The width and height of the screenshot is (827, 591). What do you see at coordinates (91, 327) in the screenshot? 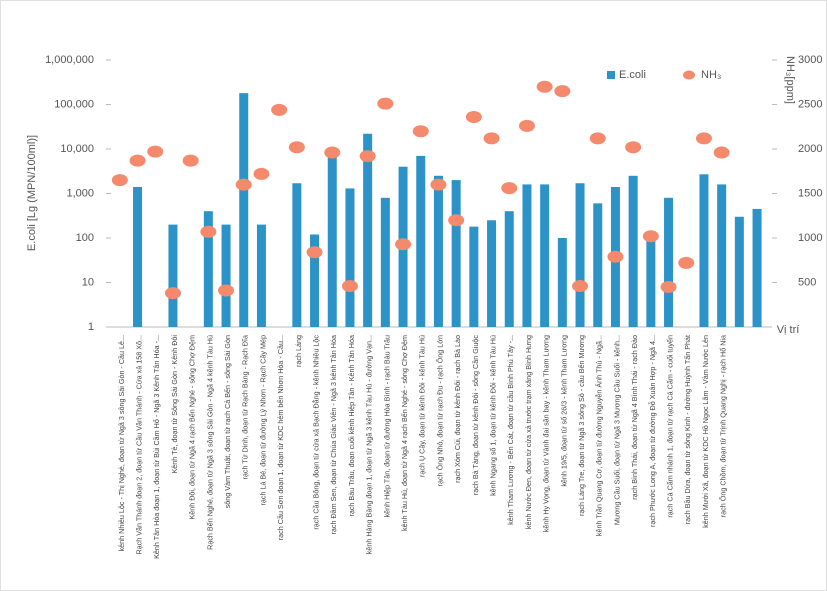
I see `y-tick-label: 1` at bounding box center [91, 327].